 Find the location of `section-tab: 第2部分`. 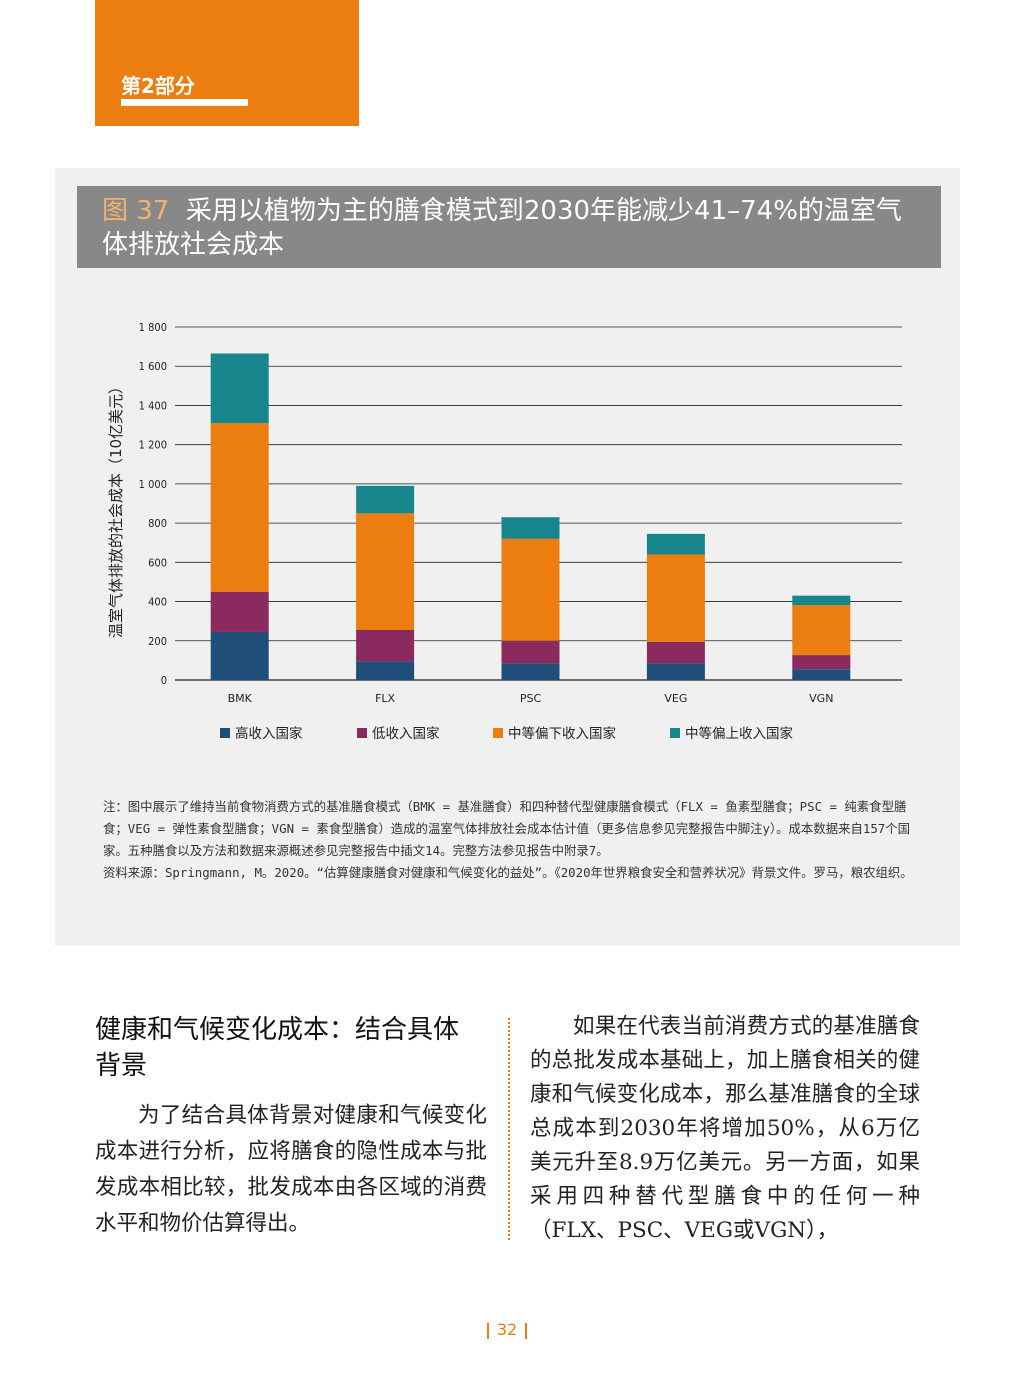

section-tab: 第2部分 is located at coordinates (227, 63).